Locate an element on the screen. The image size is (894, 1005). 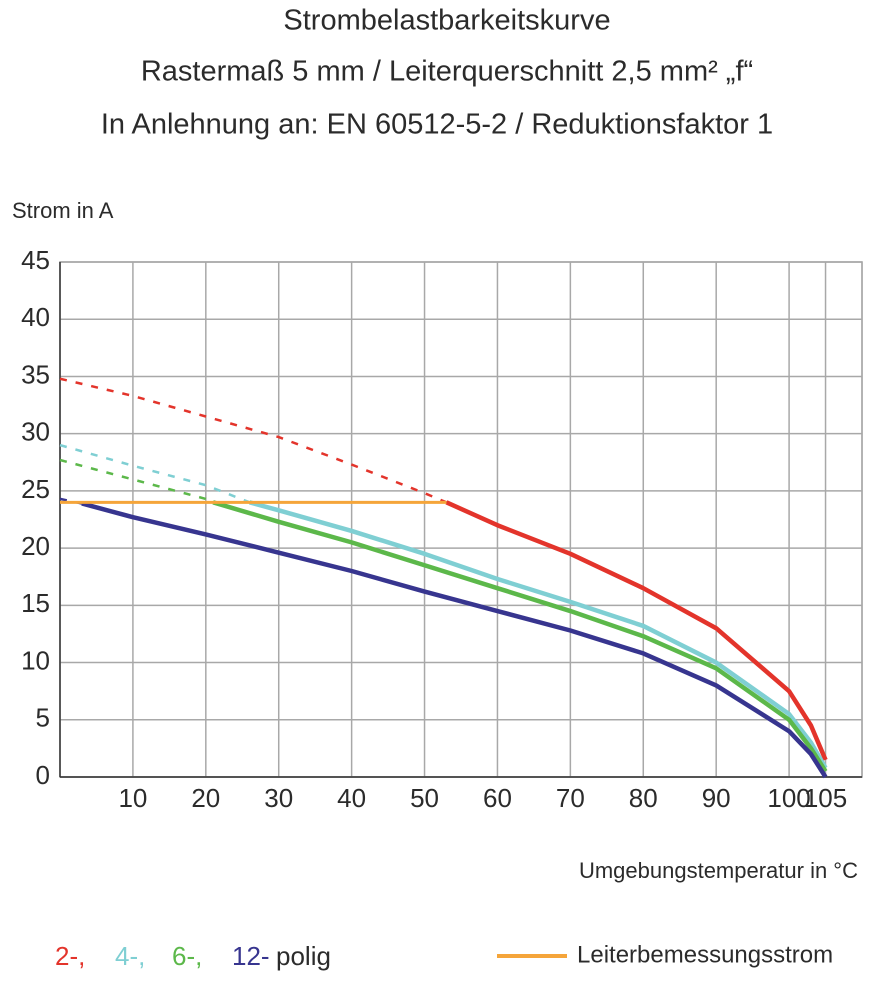
title-line: Strombelastbarkeitskurve is located at coordinates (446, 21).